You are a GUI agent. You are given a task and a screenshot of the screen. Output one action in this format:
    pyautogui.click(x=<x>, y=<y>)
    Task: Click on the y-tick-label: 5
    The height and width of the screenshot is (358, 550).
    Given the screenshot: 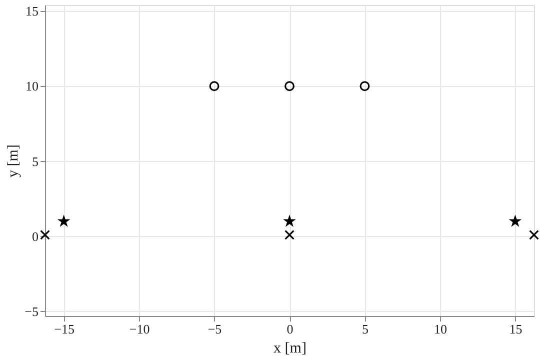 What is the action you would take?
    pyautogui.click(x=35, y=161)
    